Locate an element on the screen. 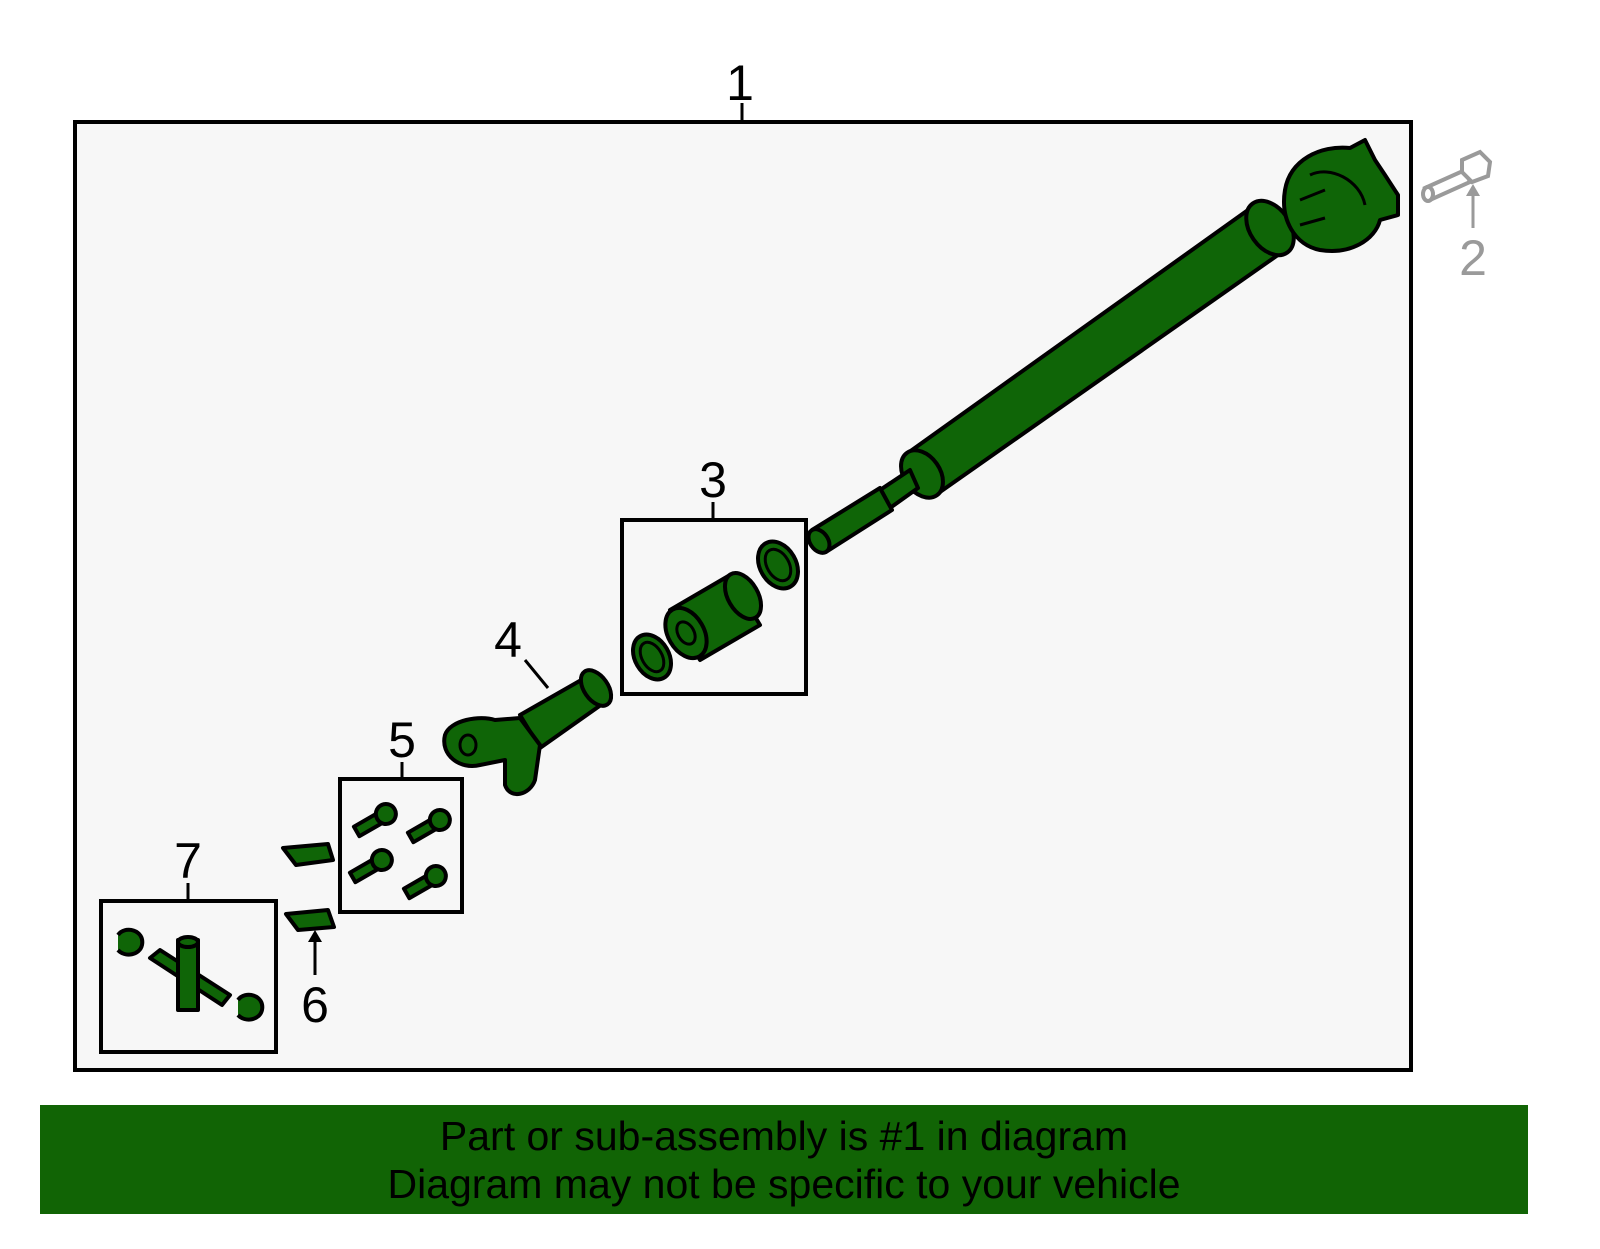  callout-4: 4 is located at coordinates (508, 640).